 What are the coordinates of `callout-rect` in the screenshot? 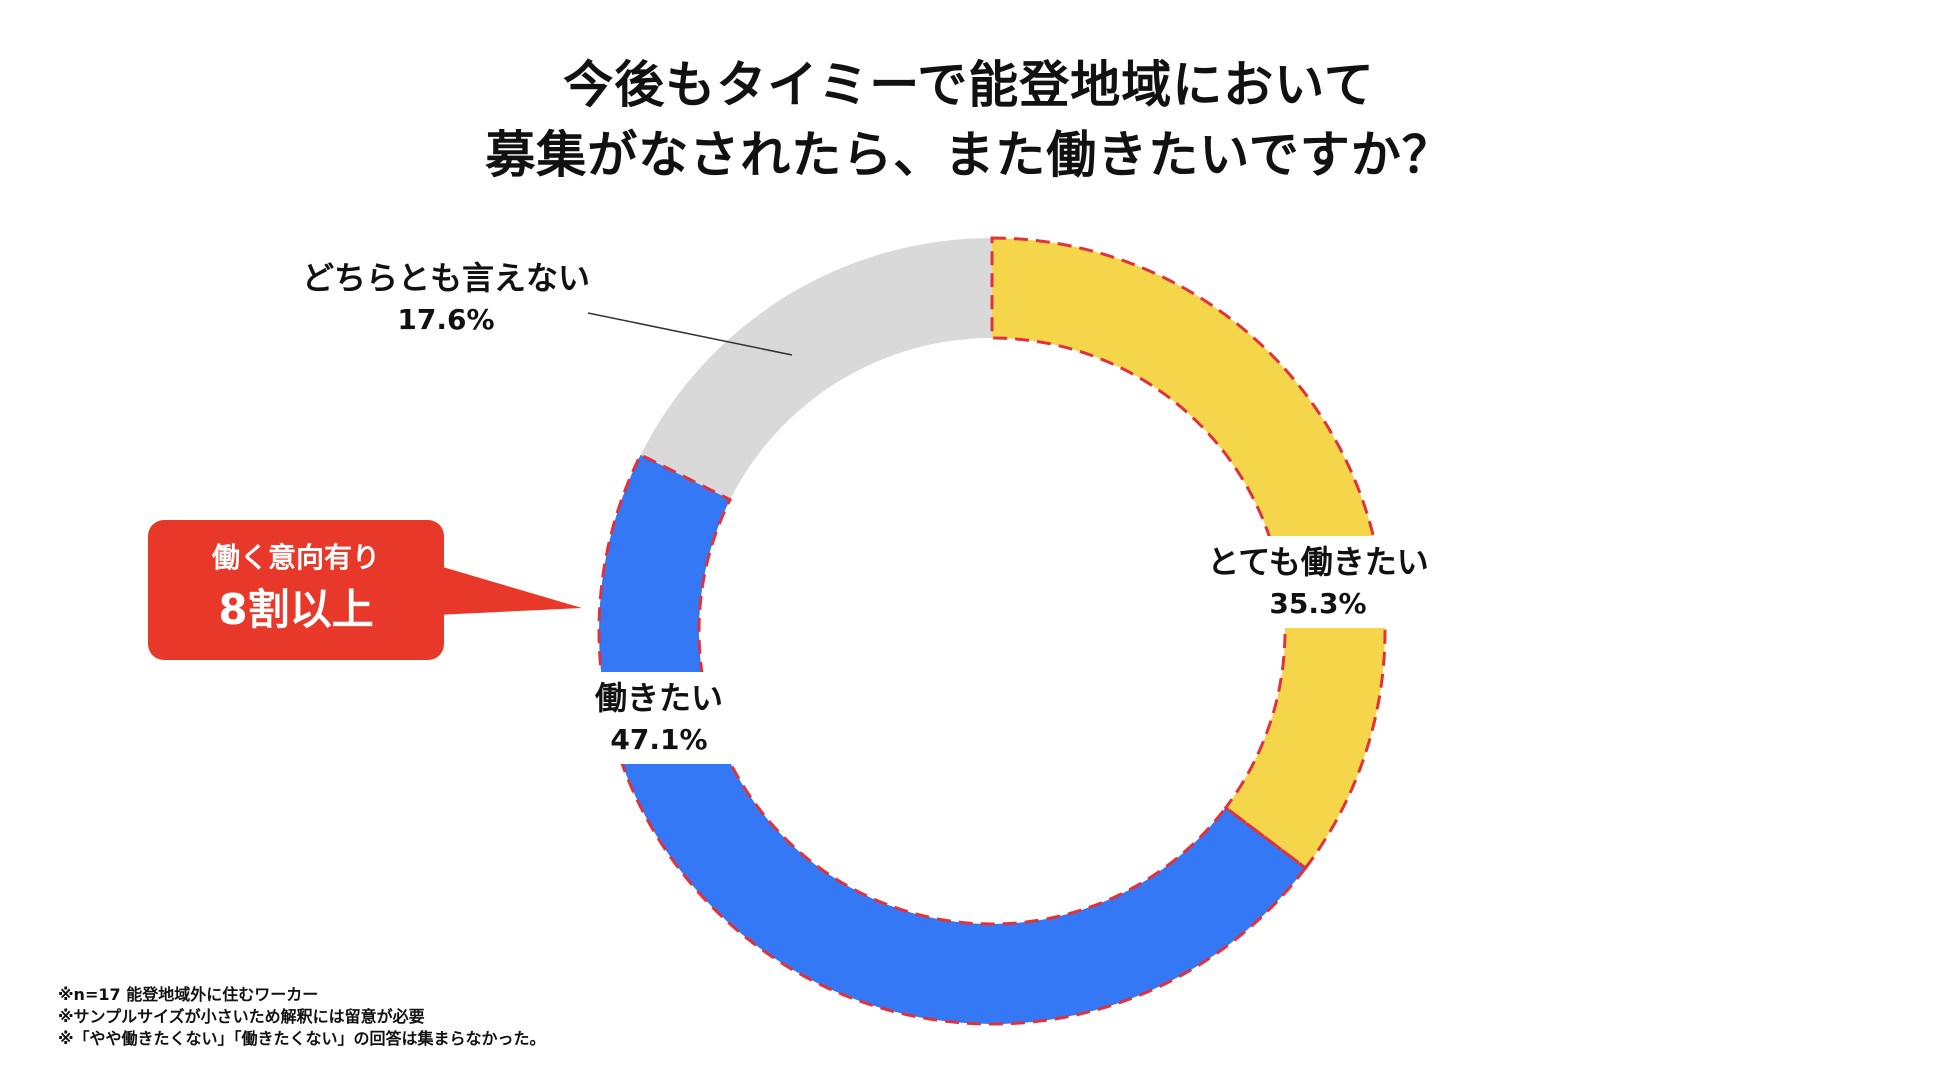 It's located at (296, 590).